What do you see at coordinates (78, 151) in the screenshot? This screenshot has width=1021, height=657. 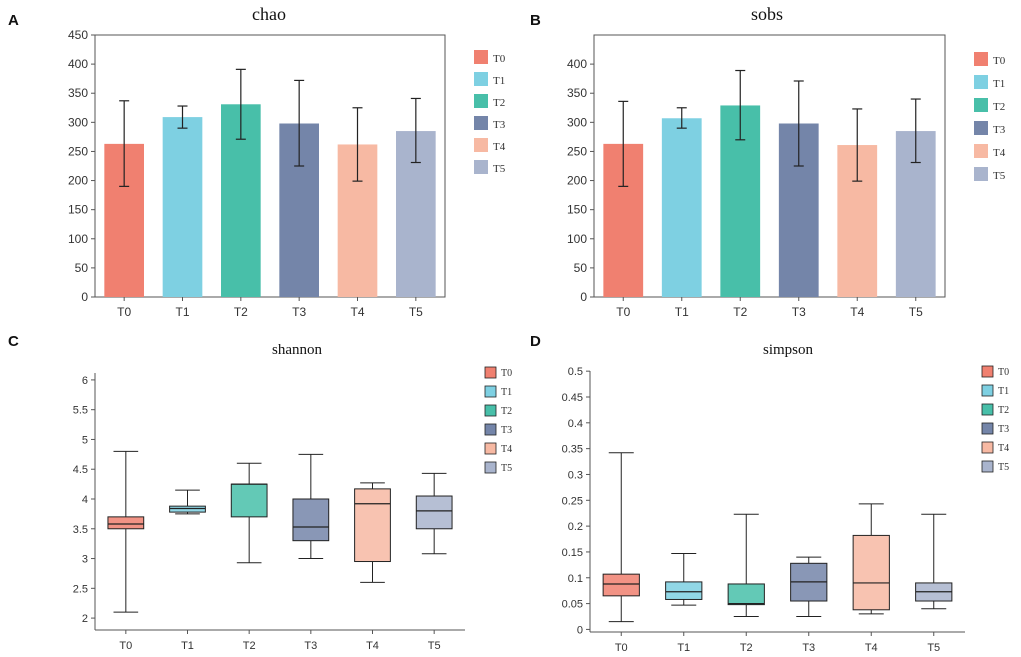 I see `y-tick-label: 250` at bounding box center [78, 151].